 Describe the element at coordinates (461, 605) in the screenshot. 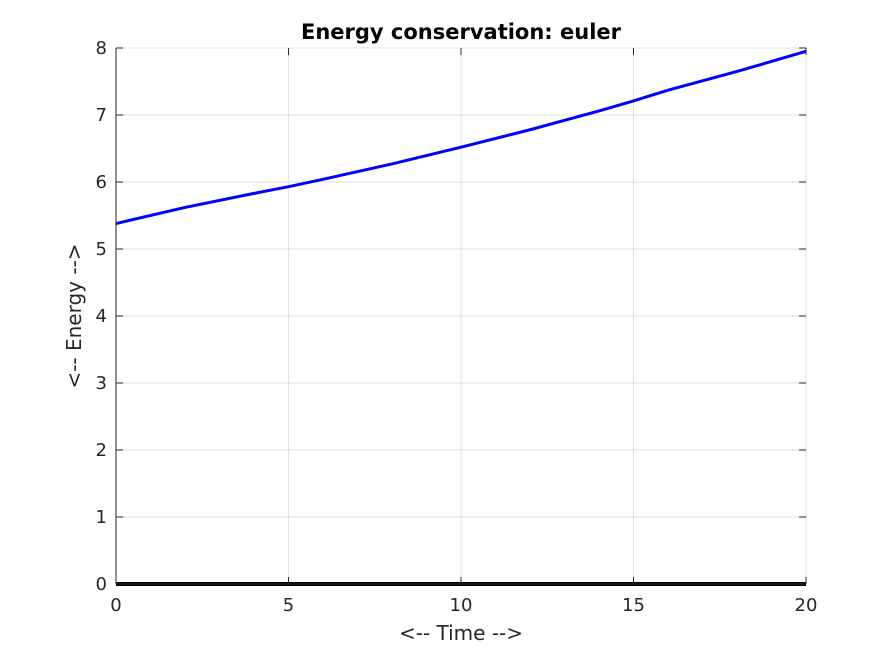

I see `x-tick-label-2: 10` at that location.